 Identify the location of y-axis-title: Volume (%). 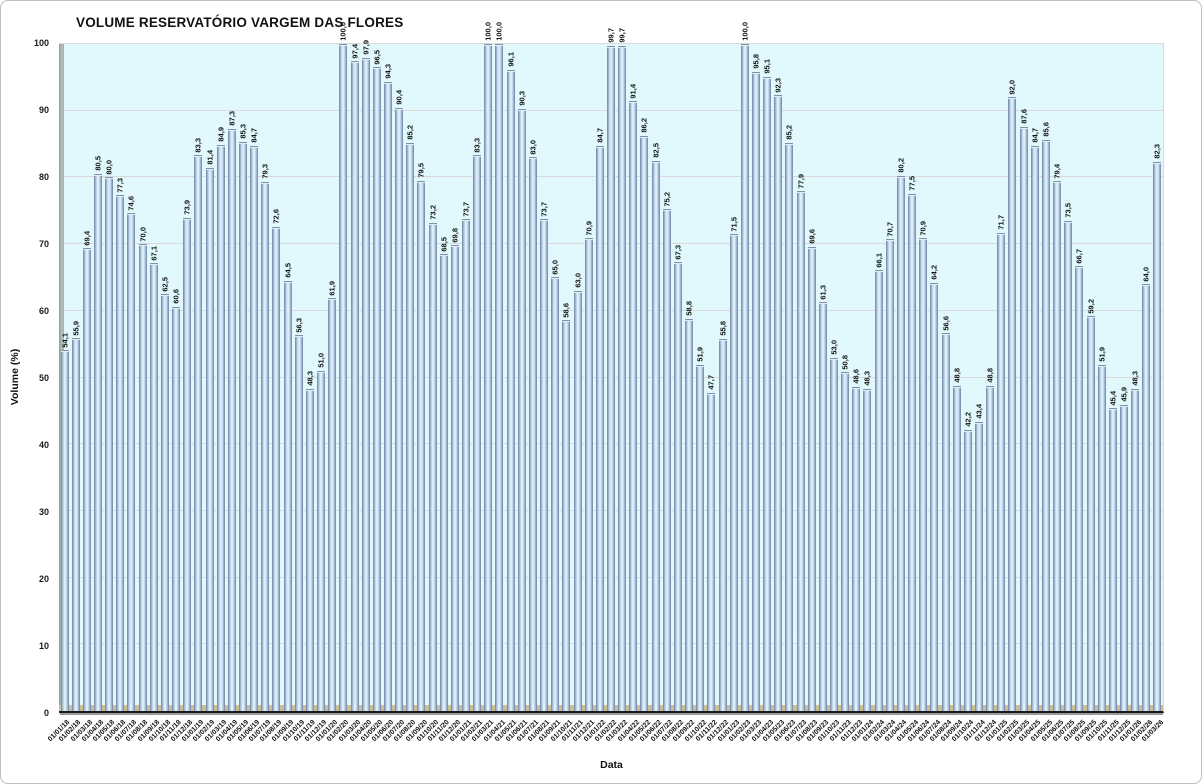
(15, 377).